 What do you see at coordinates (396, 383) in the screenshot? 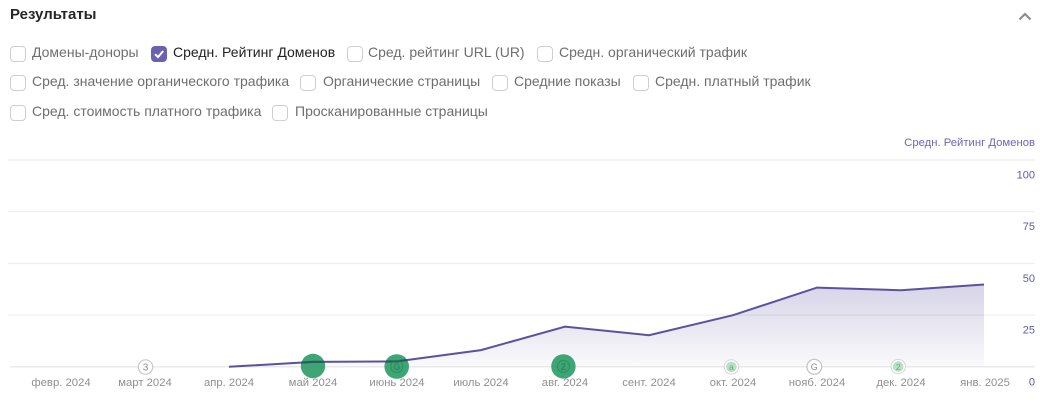
I see `svg-text: июнь 2024` at bounding box center [396, 383].